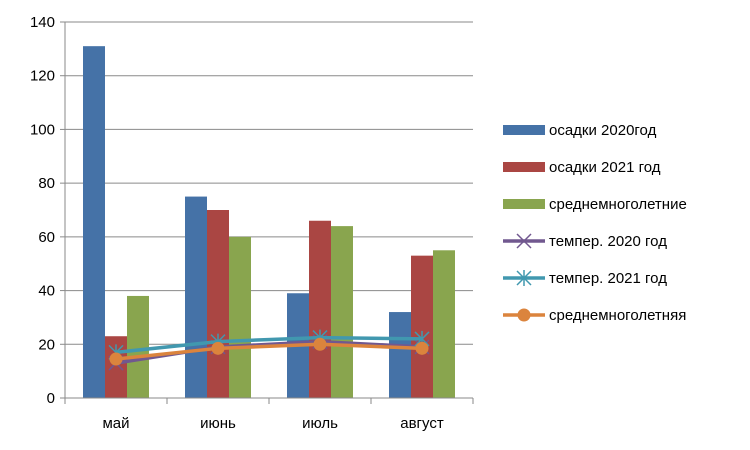 The image size is (750, 450). Describe the element at coordinates (42, 129) in the screenshot. I see `y-tick-label: 100` at that location.